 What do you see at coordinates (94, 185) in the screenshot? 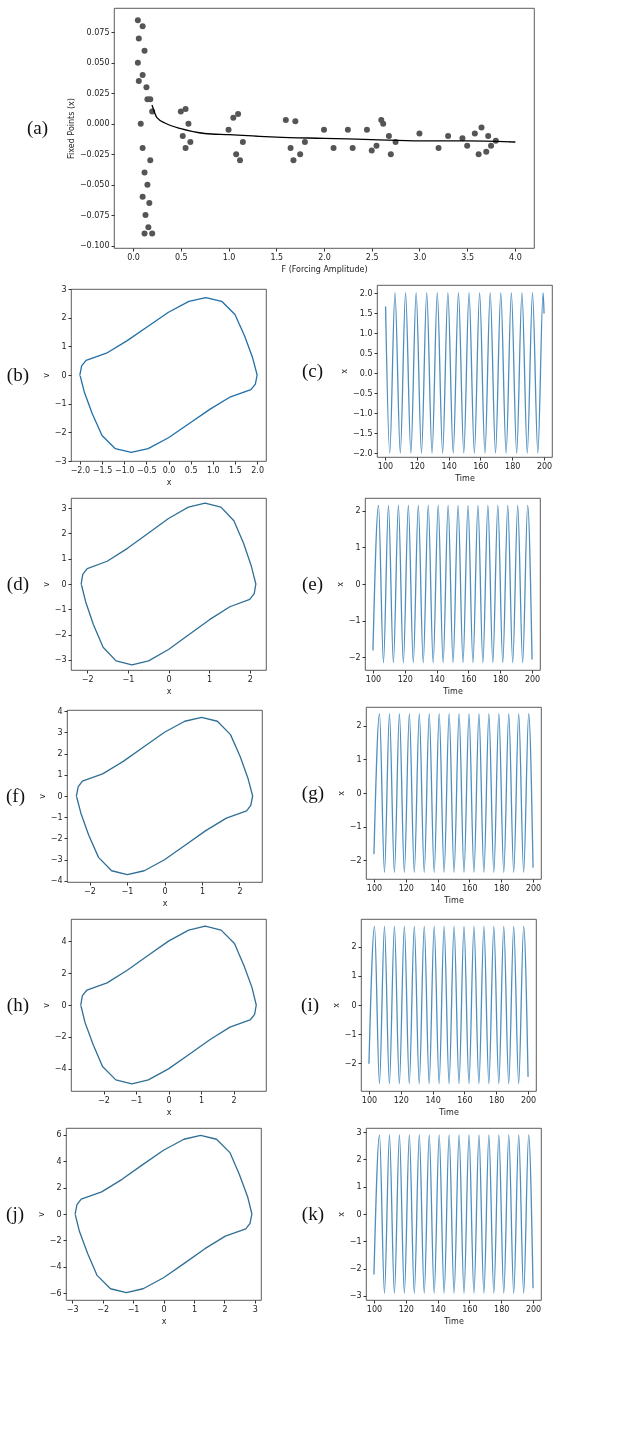
I see `y-tick-label: −0.050` at bounding box center [94, 185].